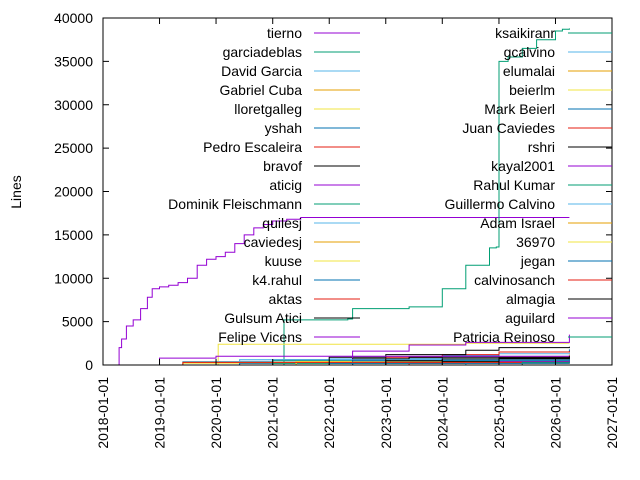 The height and width of the screenshot is (480, 640). Describe the element at coordinates (530, 299) in the screenshot. I see `legend-label: almagia` at that location.